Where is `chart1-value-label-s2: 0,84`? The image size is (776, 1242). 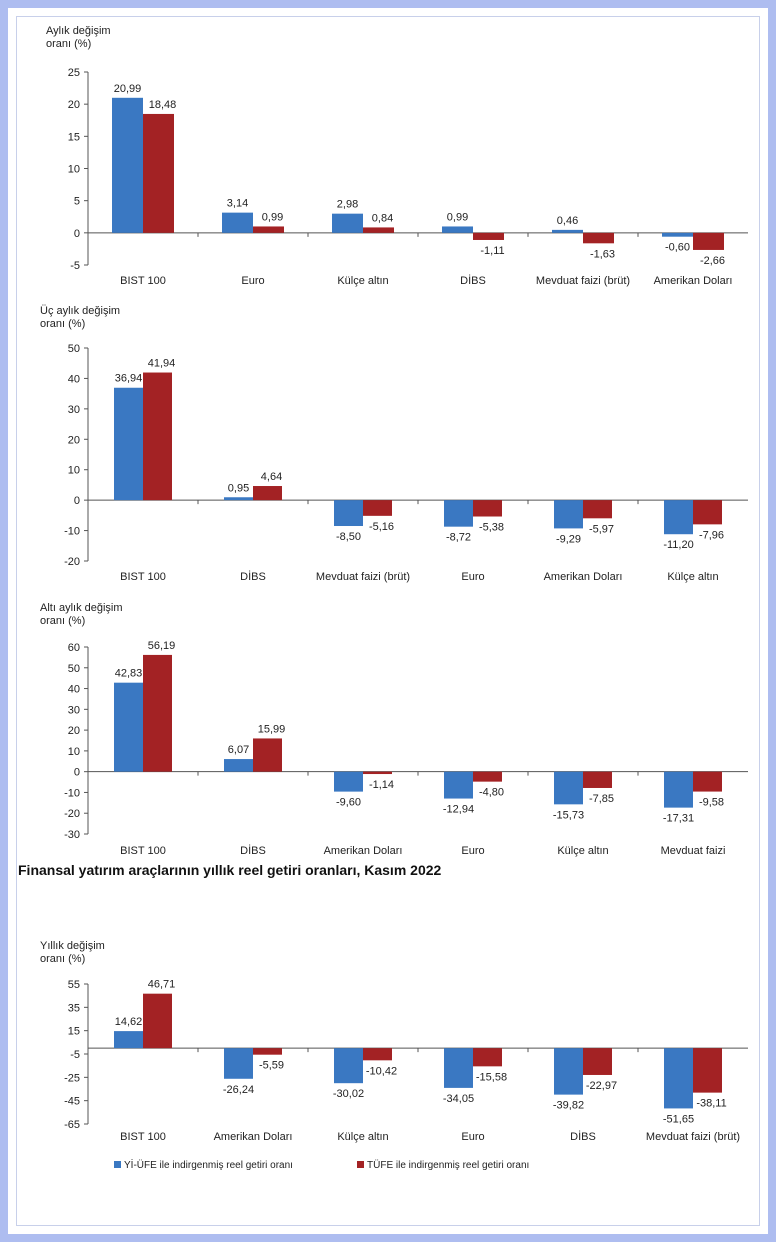
chart1-value-label-s2: 0,84 is located at coordinates (382, 218).